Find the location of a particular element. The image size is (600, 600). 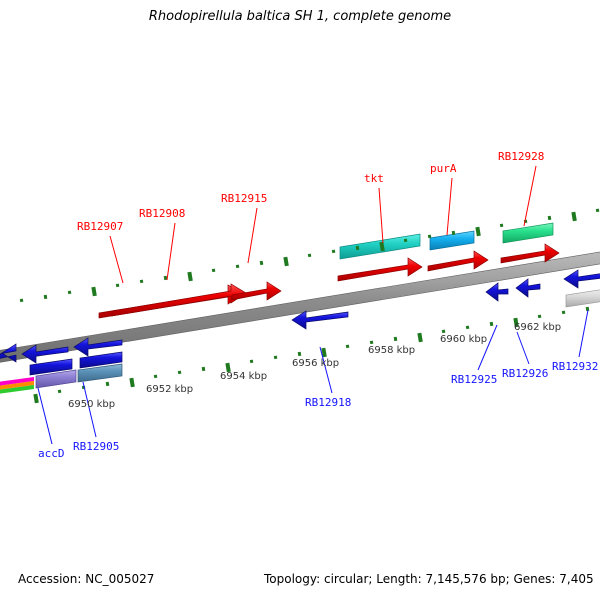

gene-arrow-pura is located at coordinates (458, 261).